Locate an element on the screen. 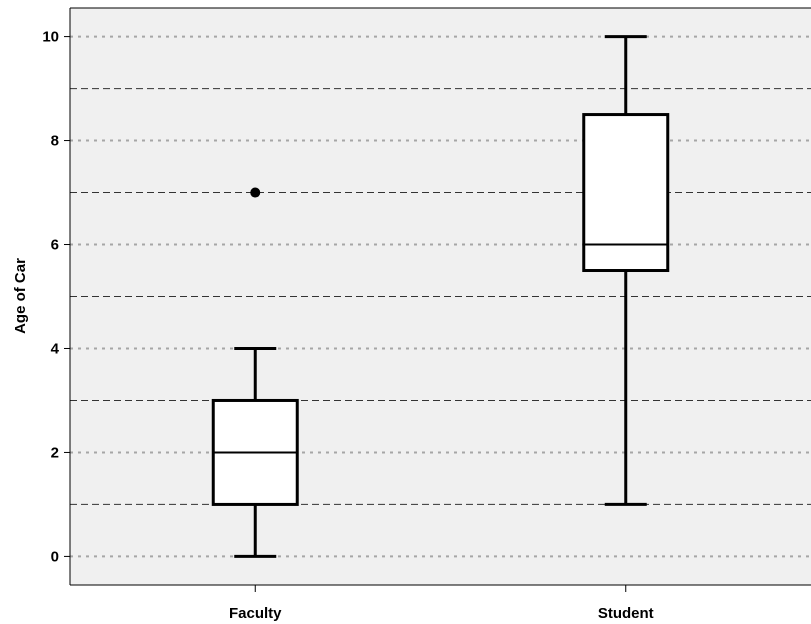 The width and height of the screenshot is (811, 624). y-tick-label: 6 is located at coordinates (55, 245).